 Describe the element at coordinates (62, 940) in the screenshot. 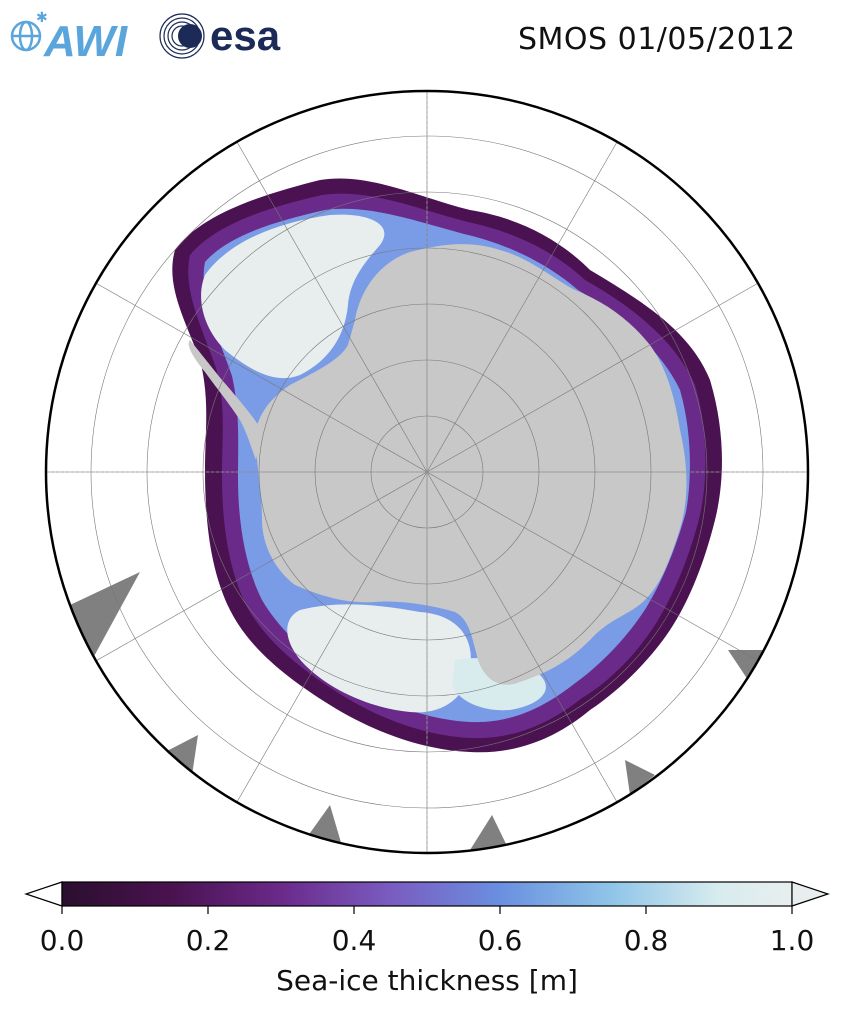

I see `colorbar-tick-label: 0.0` at that location.